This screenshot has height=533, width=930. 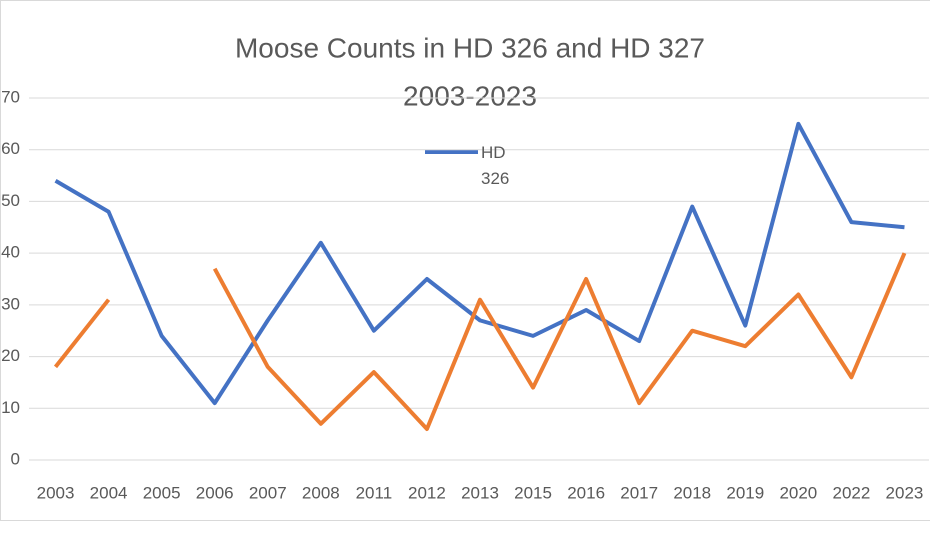 I want to click on y-tick-label: 60, so click(x=10, y=148).